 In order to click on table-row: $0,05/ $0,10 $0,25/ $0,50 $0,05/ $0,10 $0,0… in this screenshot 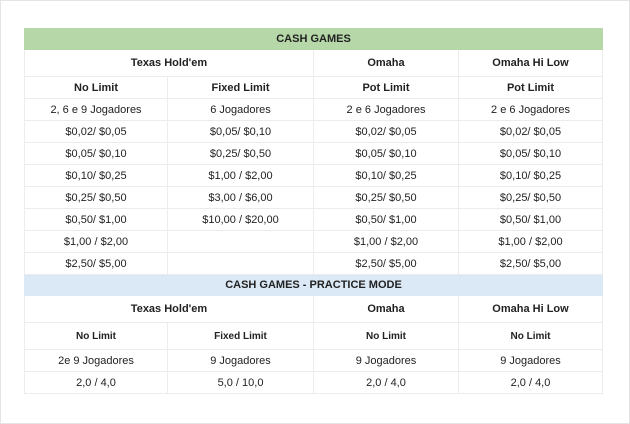, I will do `click(313, 153)`.